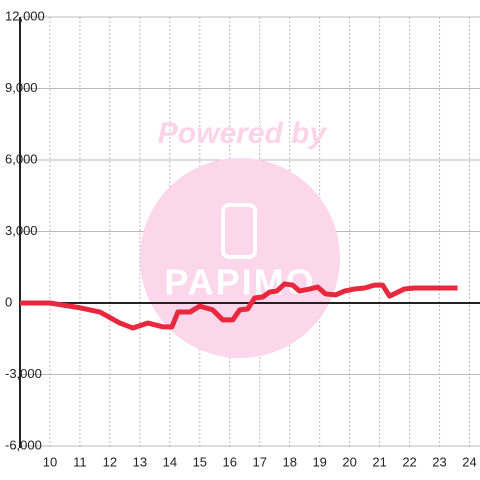 The width and height of the screenshot is (480, 480). I want to click on y-tick-label: 12,000, so click(25, 15).